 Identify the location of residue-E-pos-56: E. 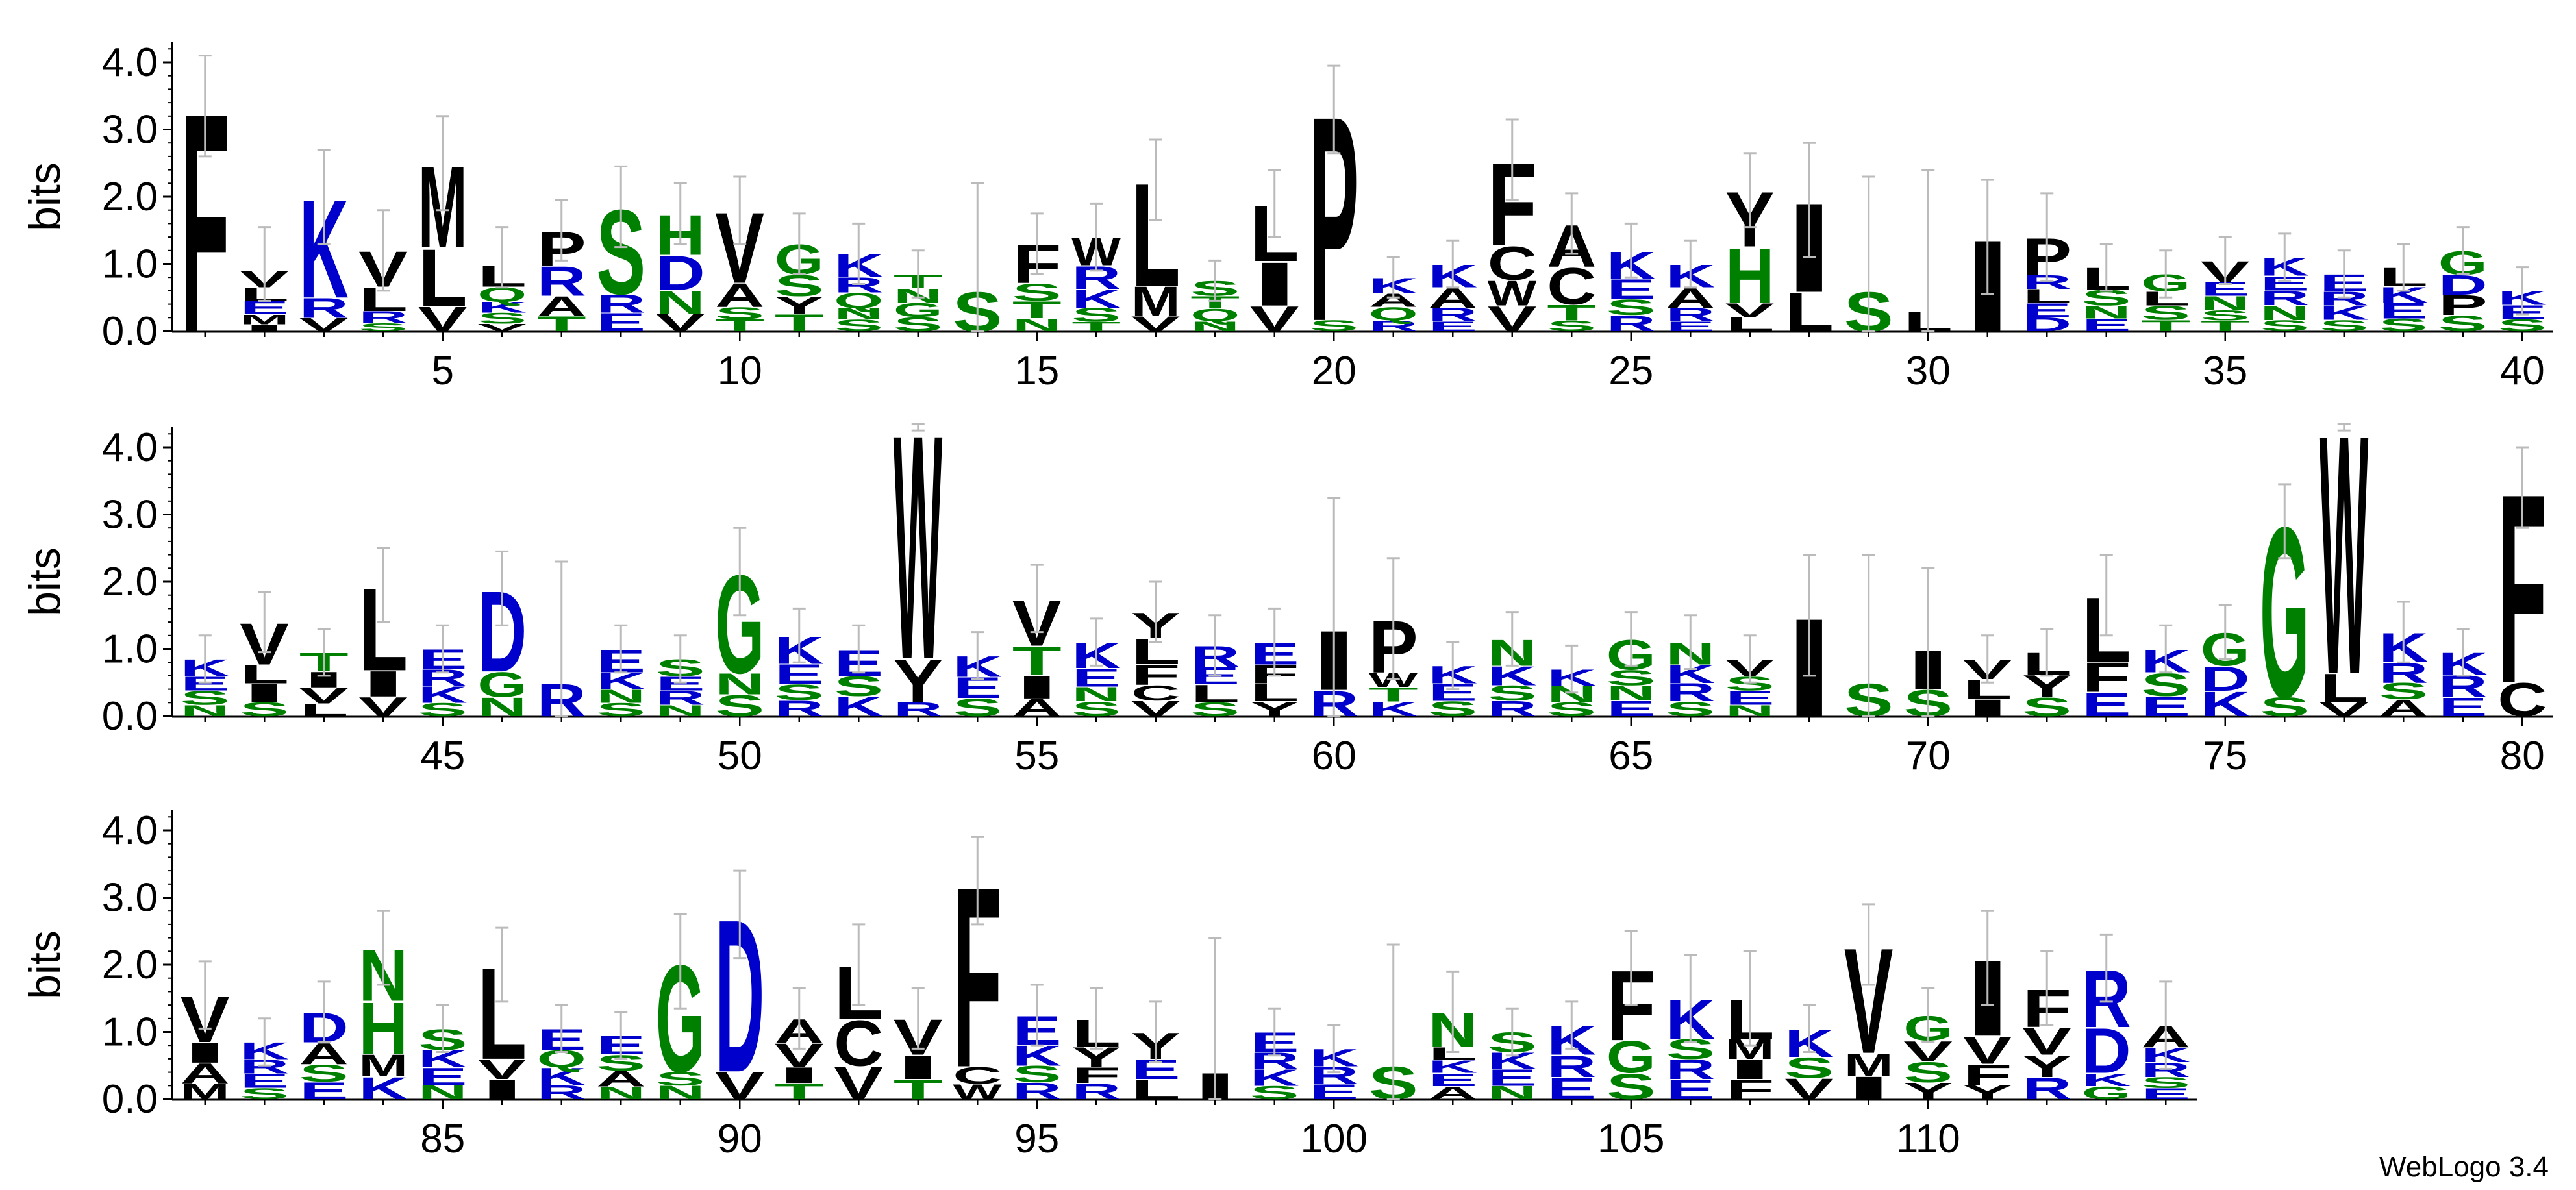
(1096, 677).